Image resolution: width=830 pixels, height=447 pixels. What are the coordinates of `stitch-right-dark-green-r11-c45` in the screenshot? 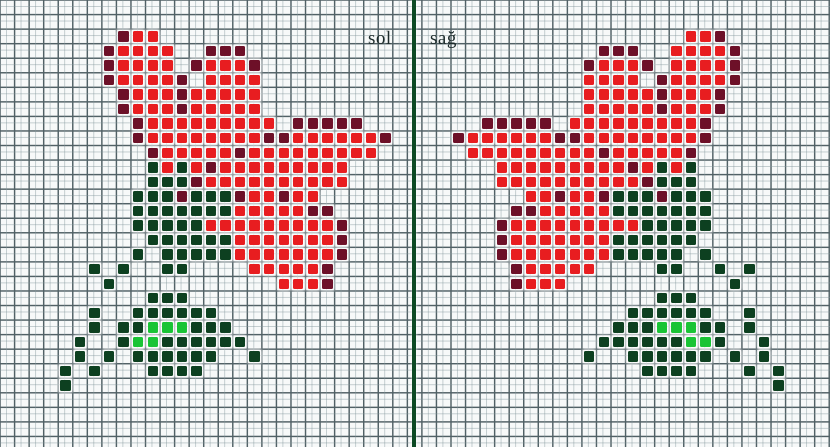 It's located at (662, 167).